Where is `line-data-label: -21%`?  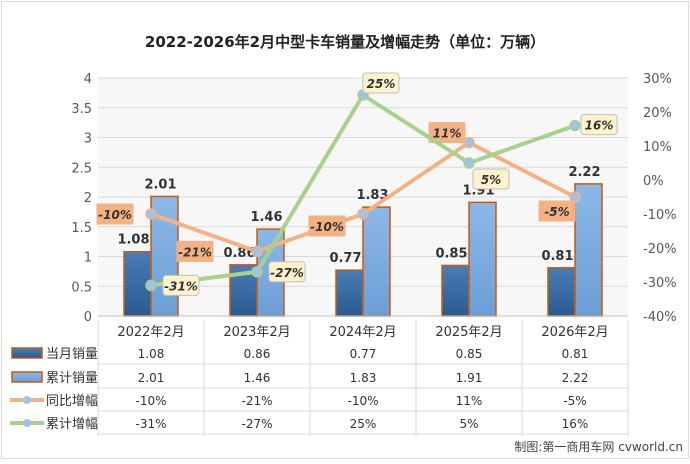
line-data-label: -21% is located at coordinates (195, 252).